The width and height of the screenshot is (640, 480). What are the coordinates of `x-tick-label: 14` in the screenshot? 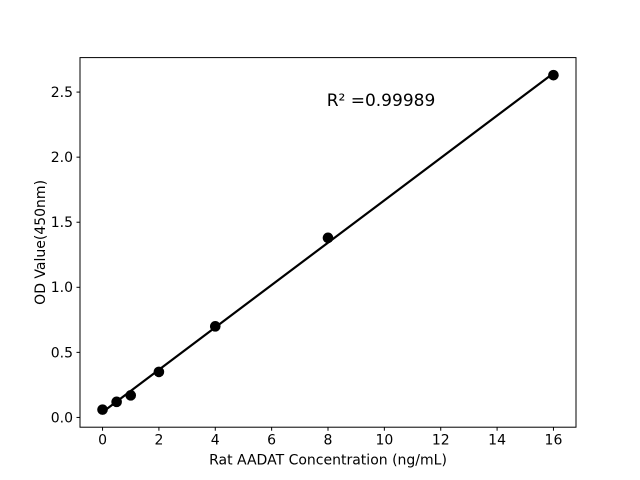 It's located at (497, 440).